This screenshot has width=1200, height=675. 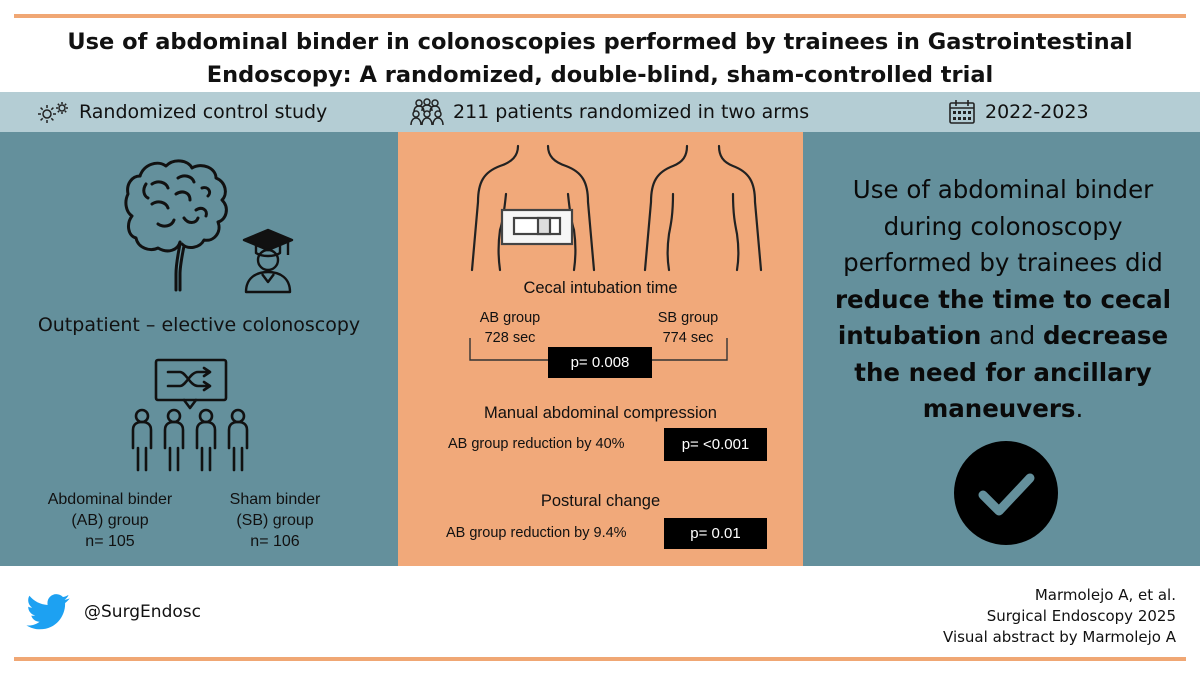 I want to click on conclusion-part-2: and, so click(x=1012, y=335).